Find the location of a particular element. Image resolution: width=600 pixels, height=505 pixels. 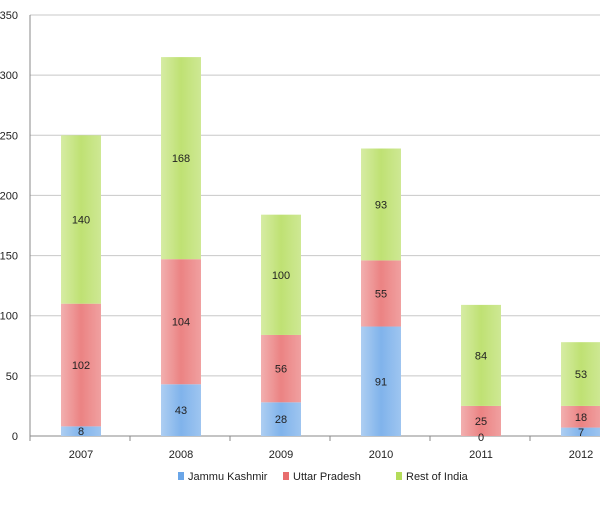

data-label-jammu-kashmir-2007: 8 is located at coordinates (81, 432).